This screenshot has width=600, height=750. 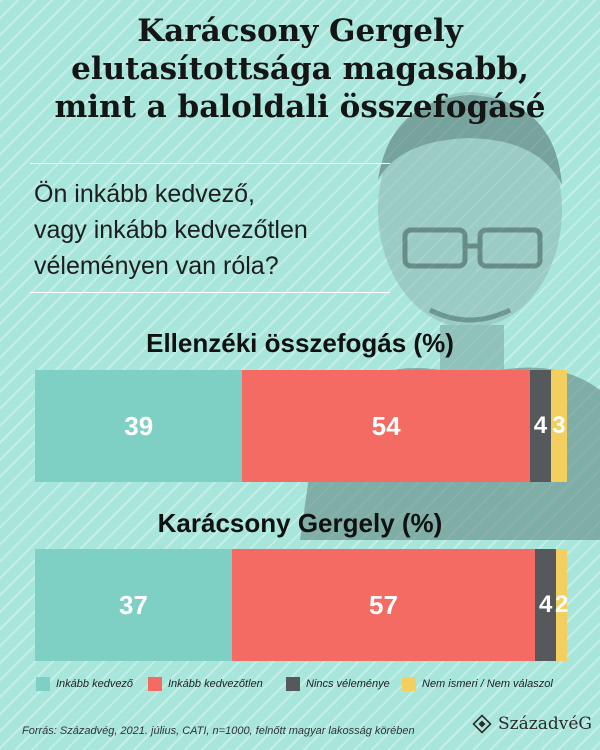 I want to click on legend-label-favorable: Inkább kedvező, so click(x=95, y=684).